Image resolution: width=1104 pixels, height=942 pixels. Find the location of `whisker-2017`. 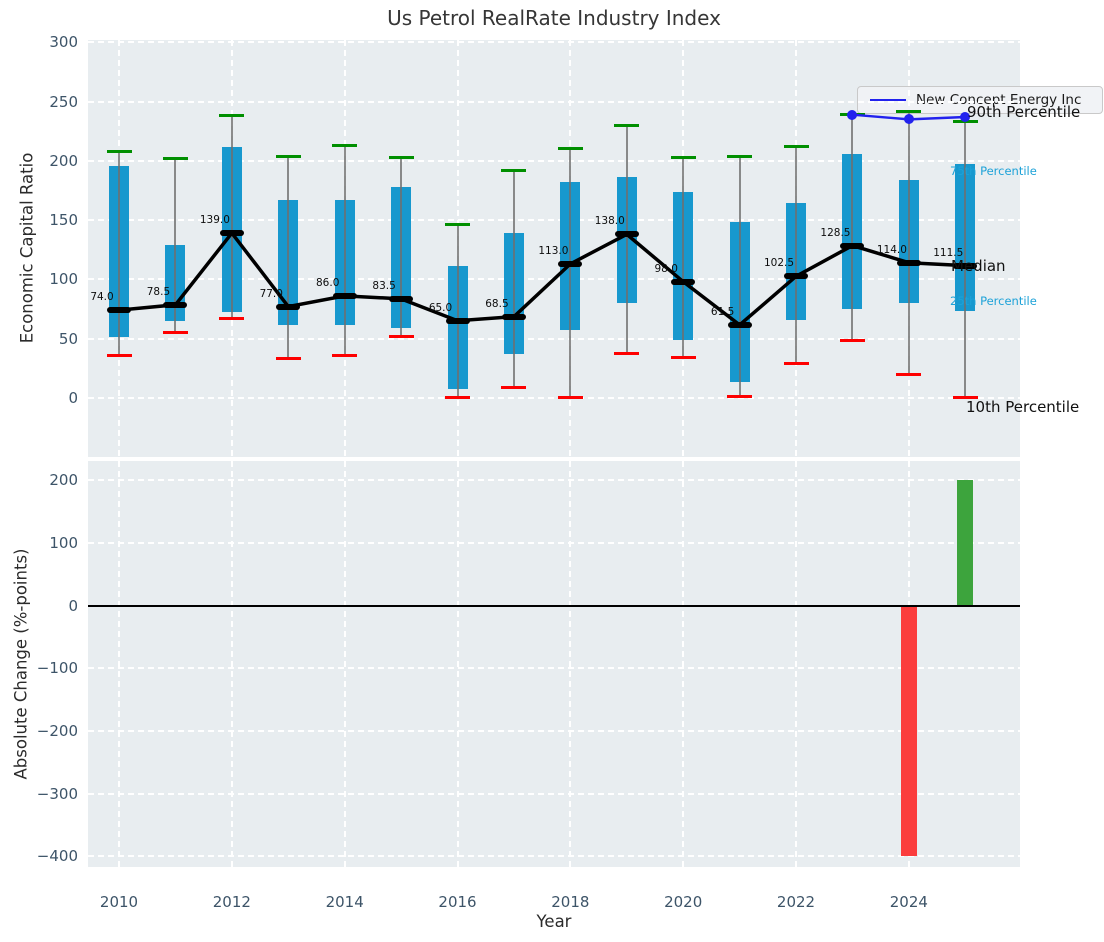

whisker-2017 is located at coordinates (513, 279).